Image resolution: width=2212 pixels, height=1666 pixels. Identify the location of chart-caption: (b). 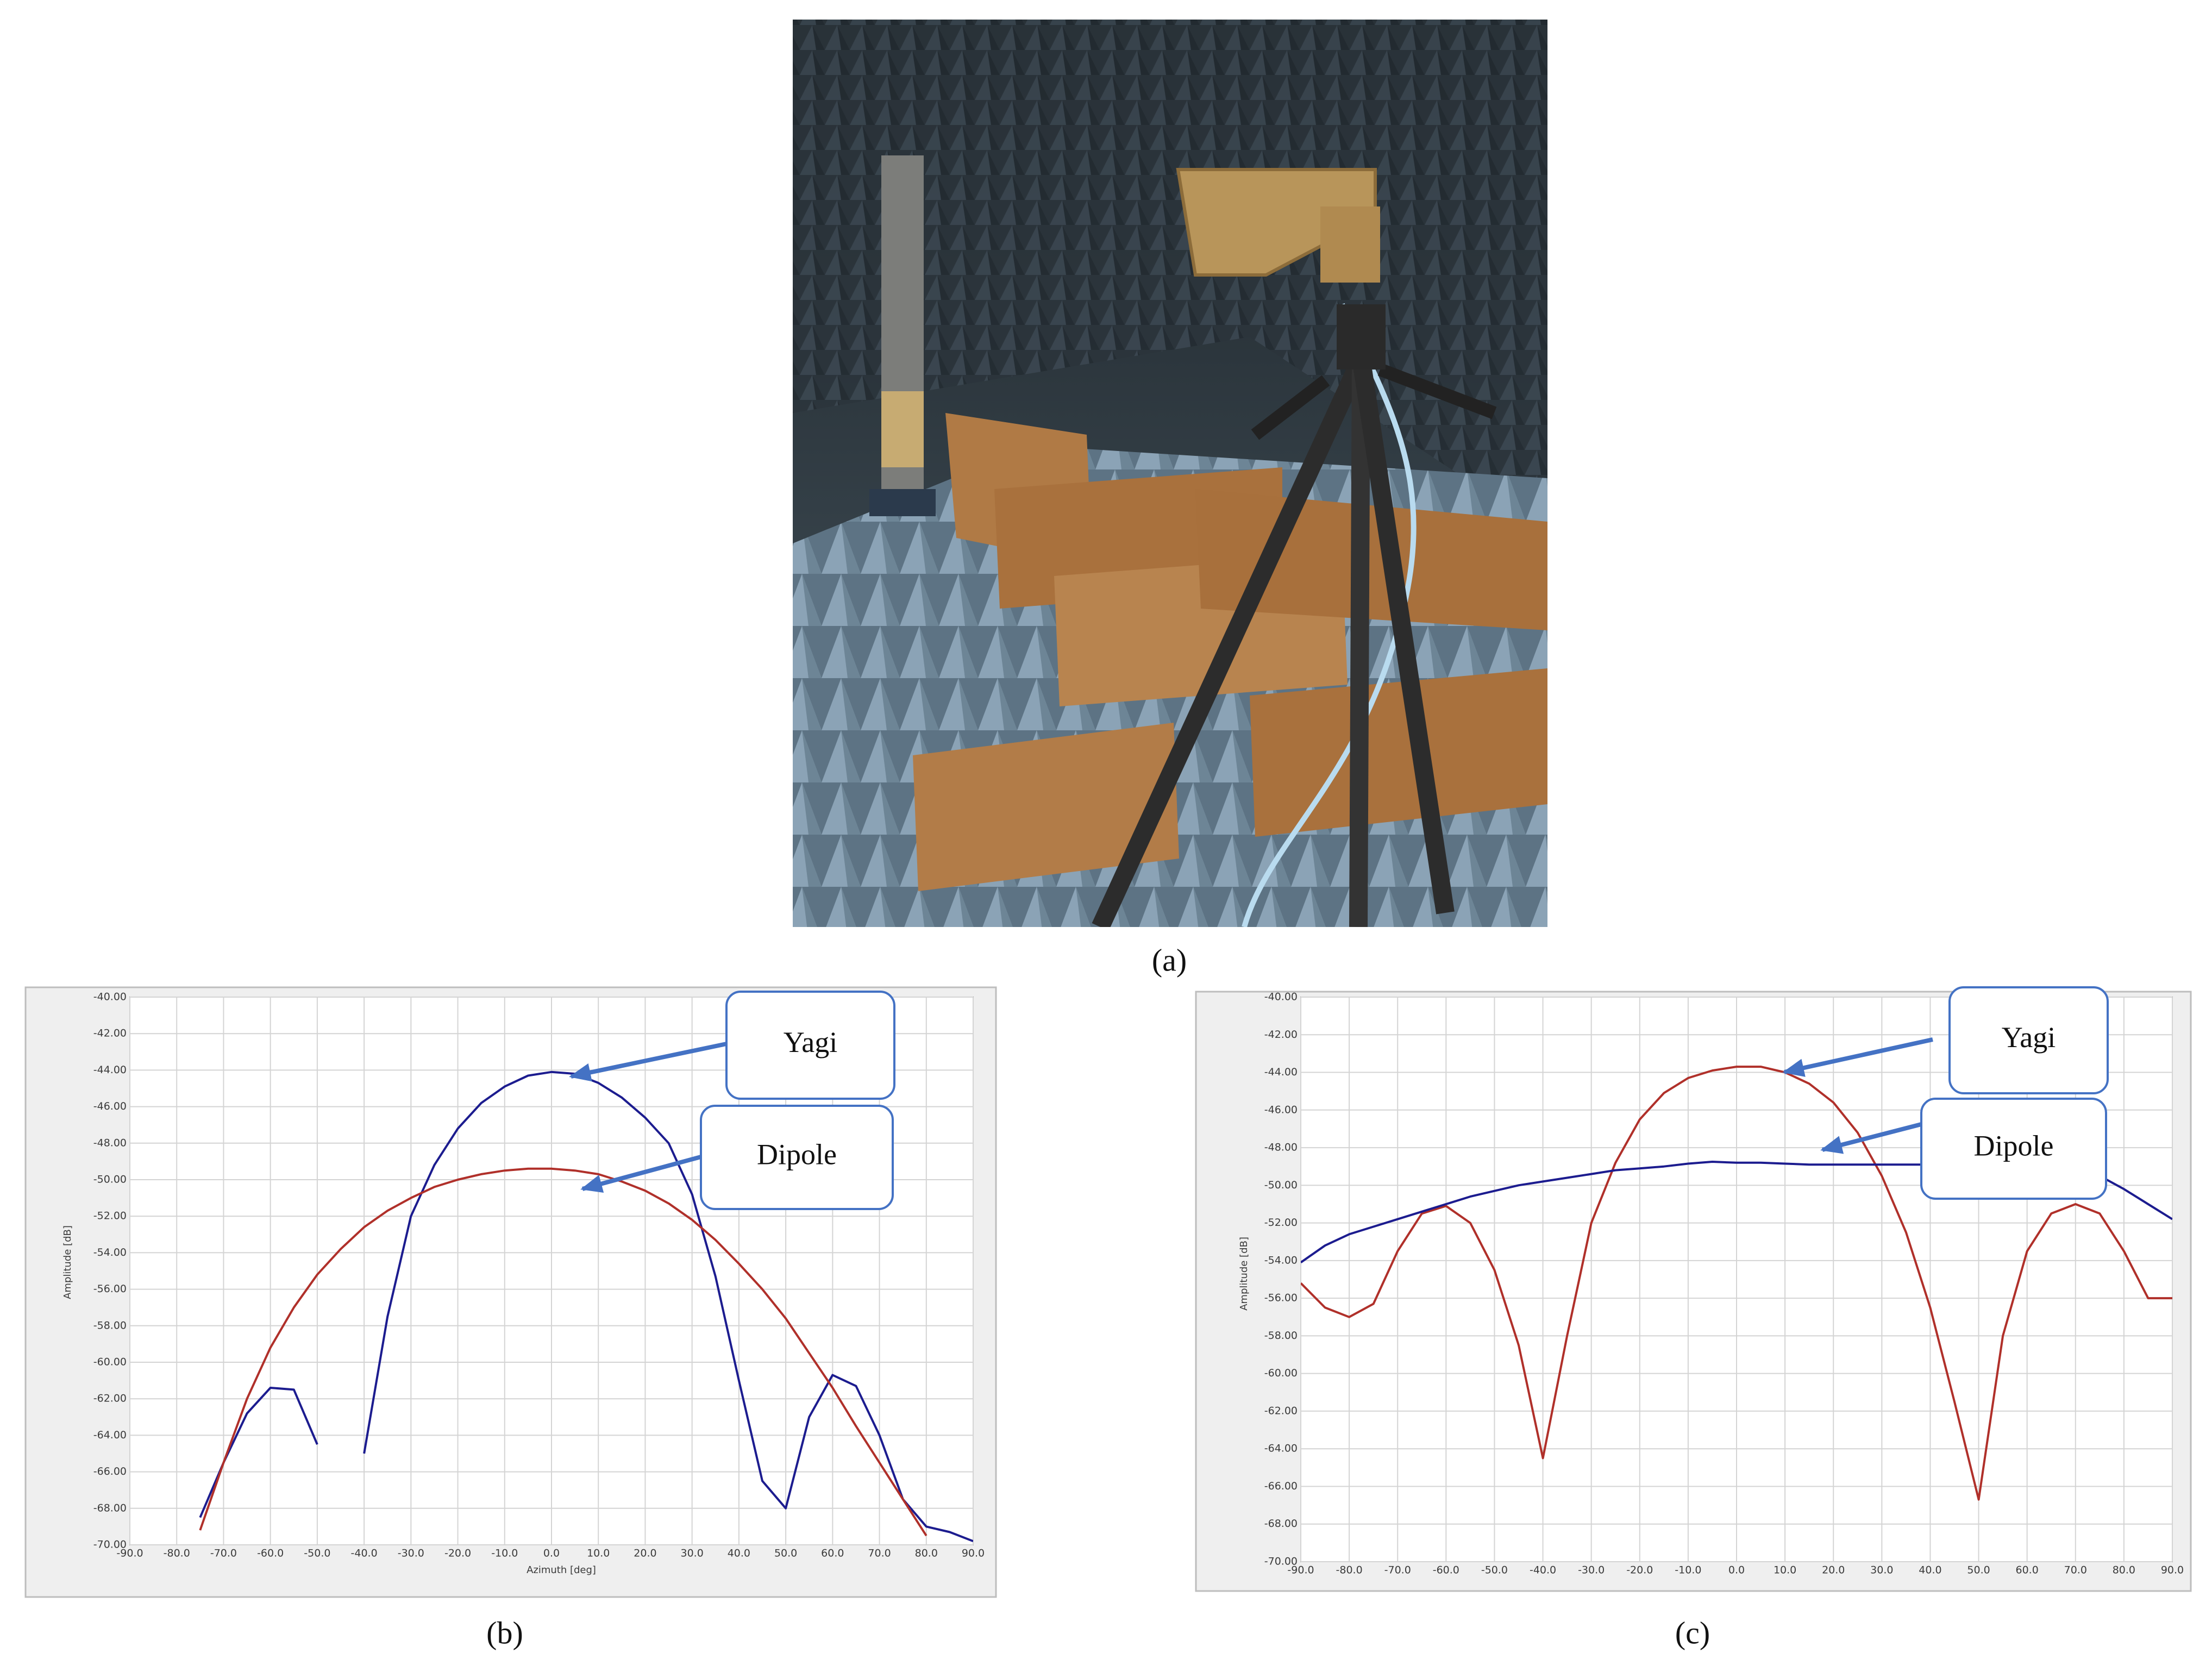
(504, 1632).